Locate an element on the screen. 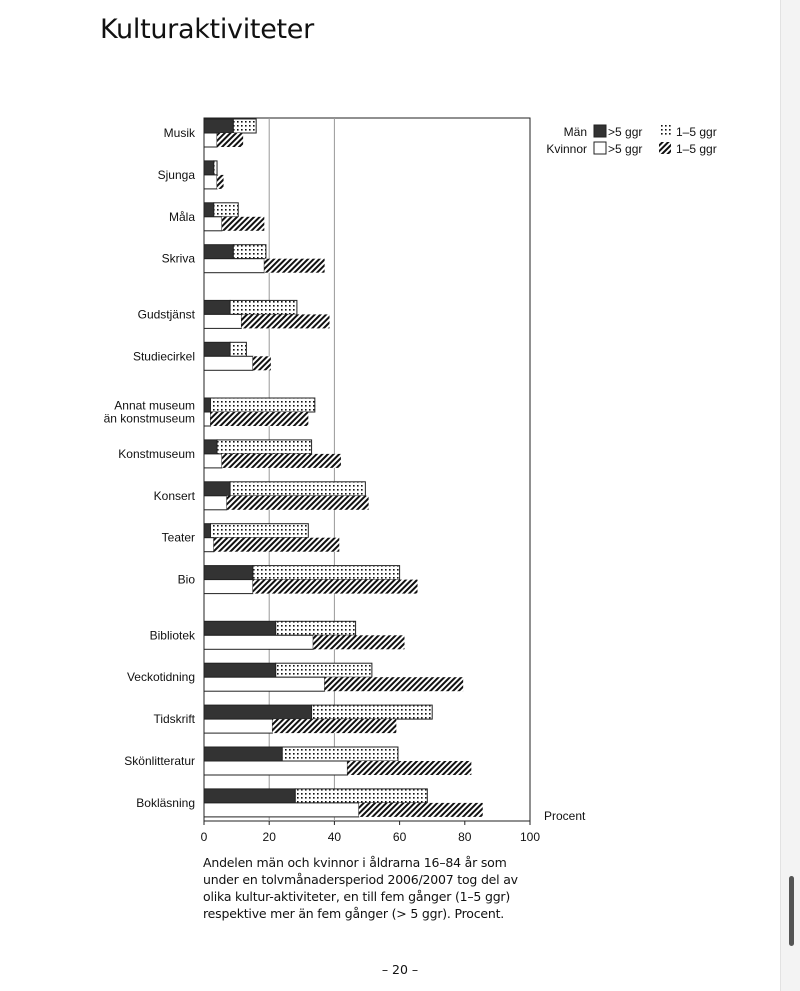 The width and height of the screenshot is (800, 991). page-title: Kulturaktiviteter is located at coordinates (207, 29).